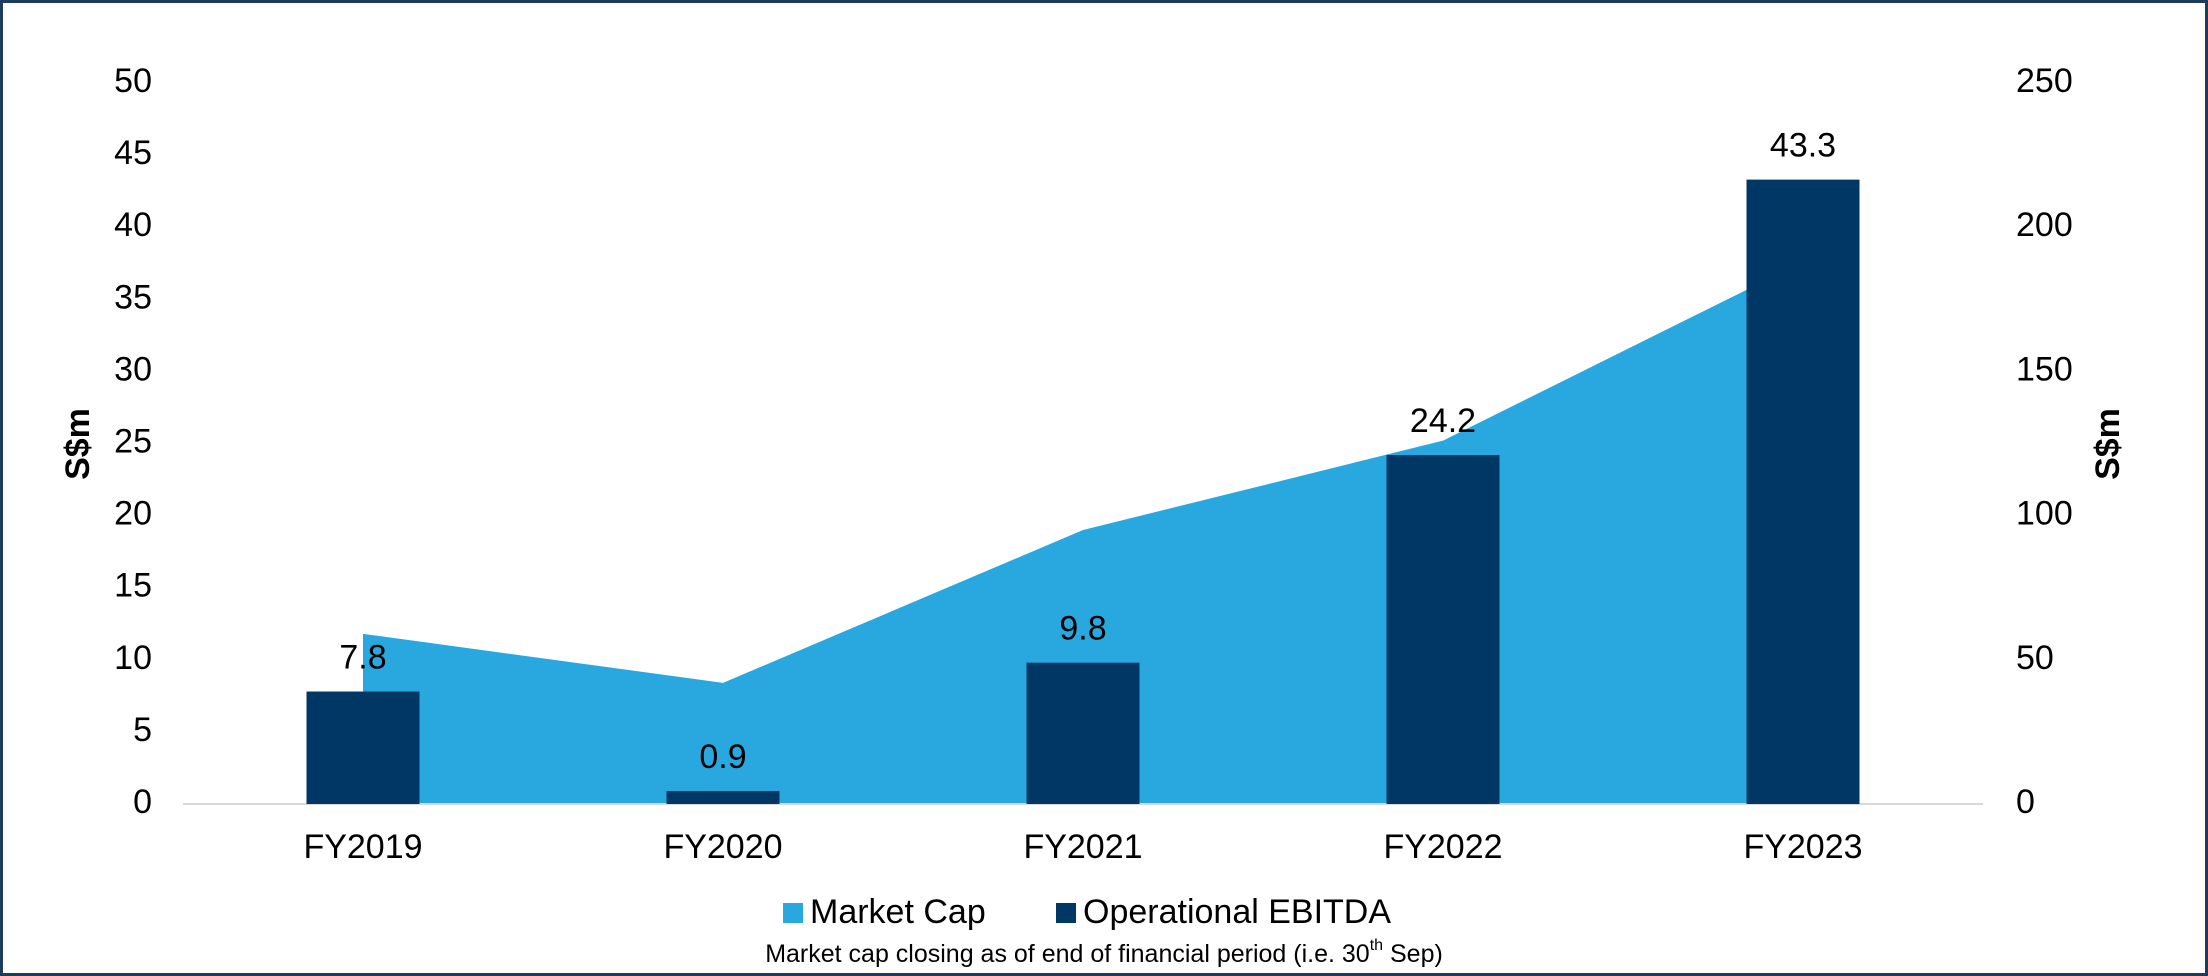  Describe the element at coordinates (2025, 802) in the screenshot. I see `y2-tick-label: 0` at that location.